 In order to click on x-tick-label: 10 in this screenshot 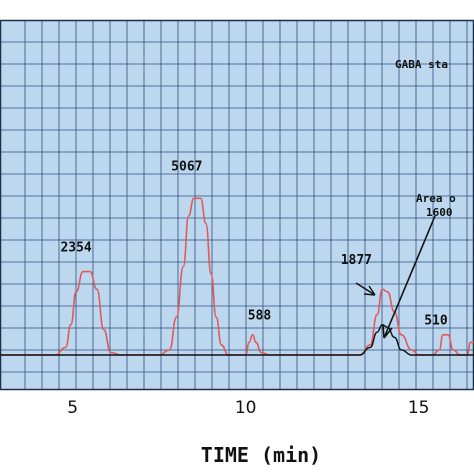, I will do `click(246, 408)`.